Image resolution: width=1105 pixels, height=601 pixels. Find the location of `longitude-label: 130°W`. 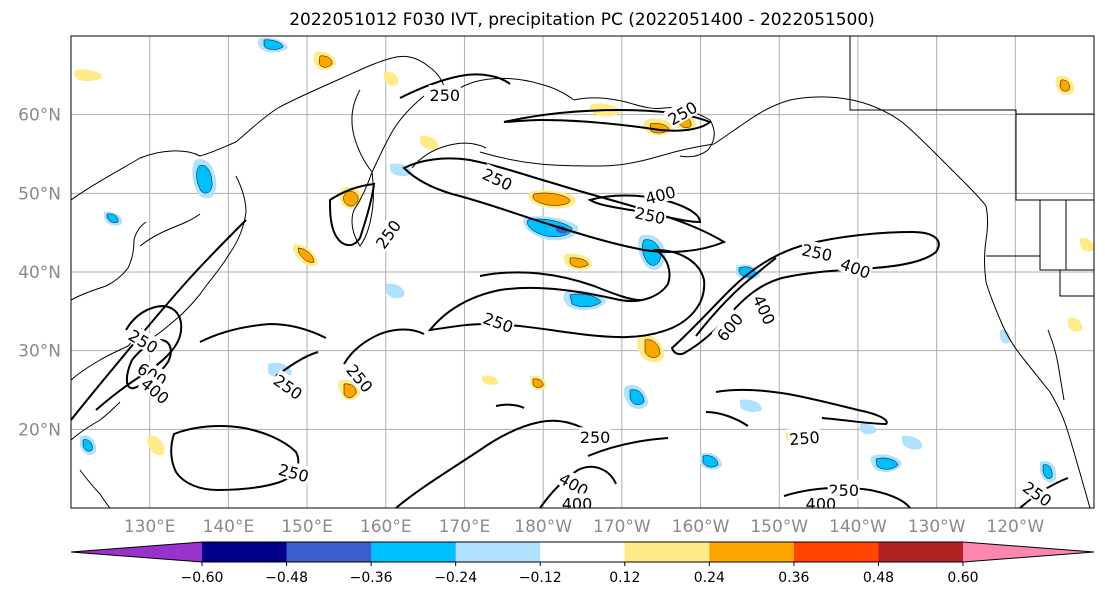

longitude-label: 130°W is located at coordinates (937, 527).